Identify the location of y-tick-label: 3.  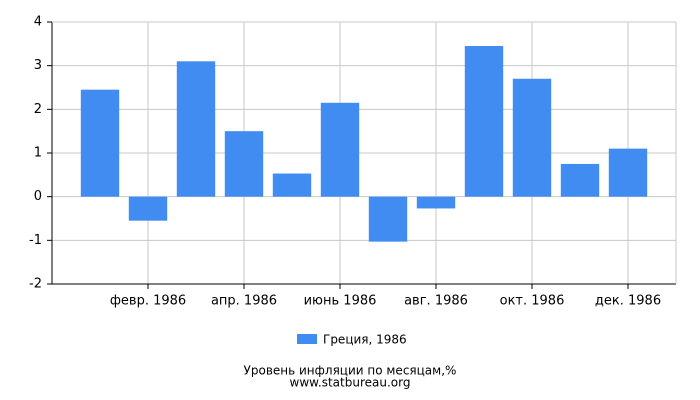
(38, 65).